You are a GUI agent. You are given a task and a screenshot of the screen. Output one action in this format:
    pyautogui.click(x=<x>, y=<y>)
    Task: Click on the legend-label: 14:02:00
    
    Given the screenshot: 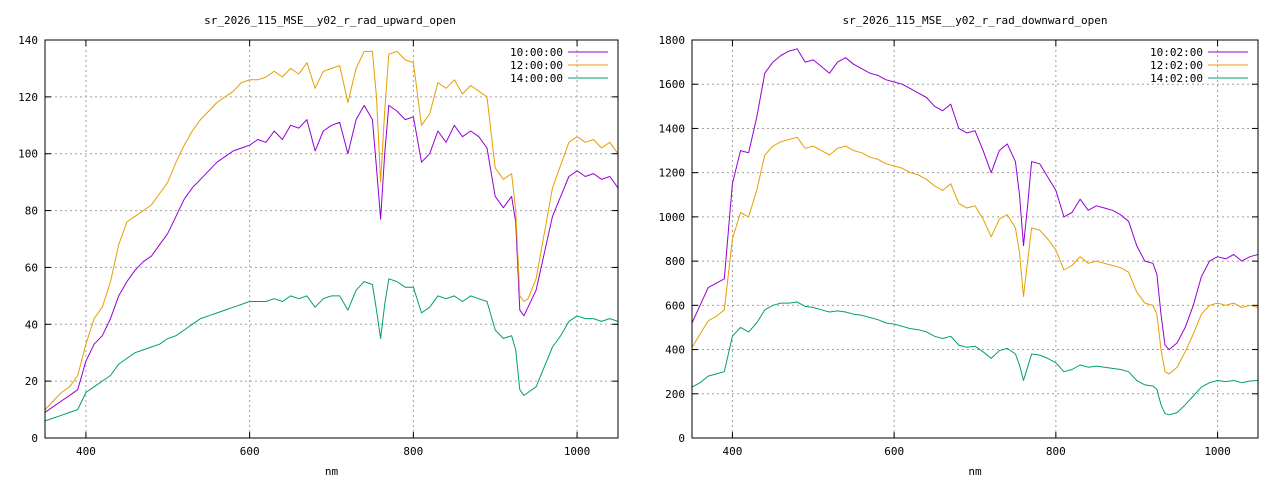 What is the action you would take?
    pyautogui.click(x=1176, y=78)
    